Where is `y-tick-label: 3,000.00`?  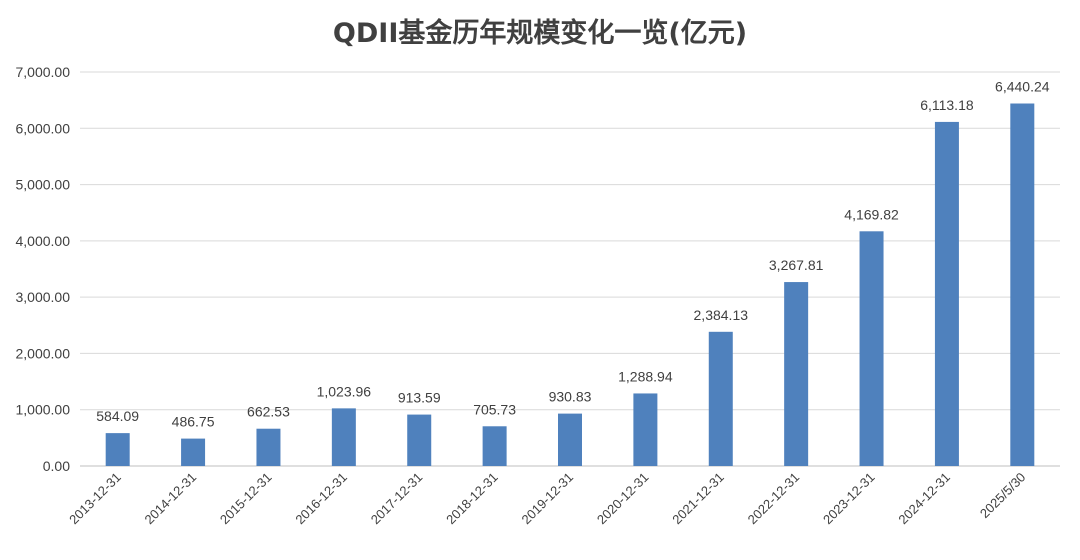
y-tick-label: 3,000.00 is located at coordinates (43, 297).